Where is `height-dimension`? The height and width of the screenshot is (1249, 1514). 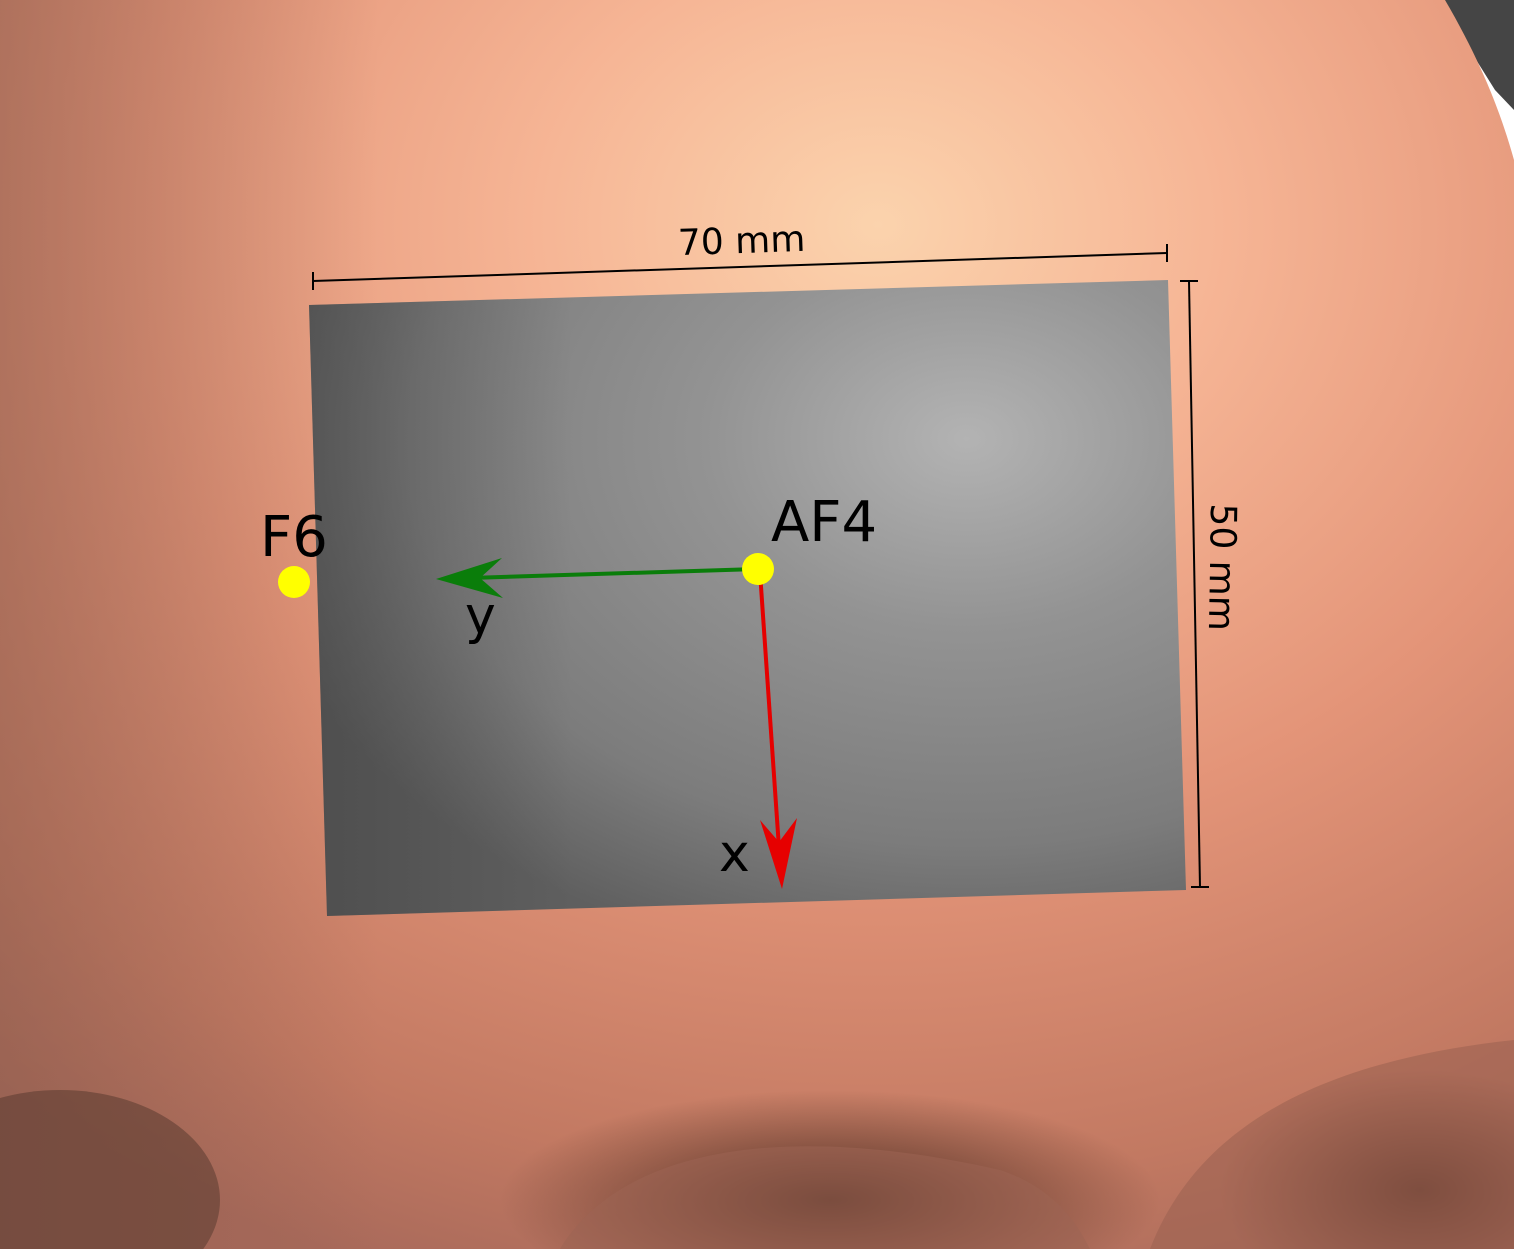 height-dimension is located at coordinates (1194, 584).